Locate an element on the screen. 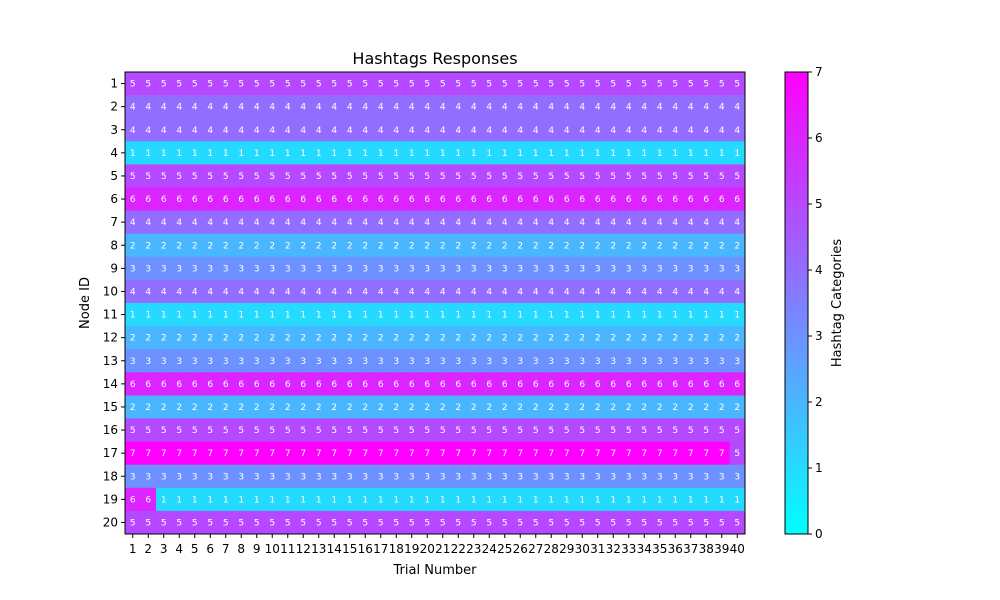 This screenshot has width=1000, height=600. y-tick-label: 15 is located at coordinates (110, 407).